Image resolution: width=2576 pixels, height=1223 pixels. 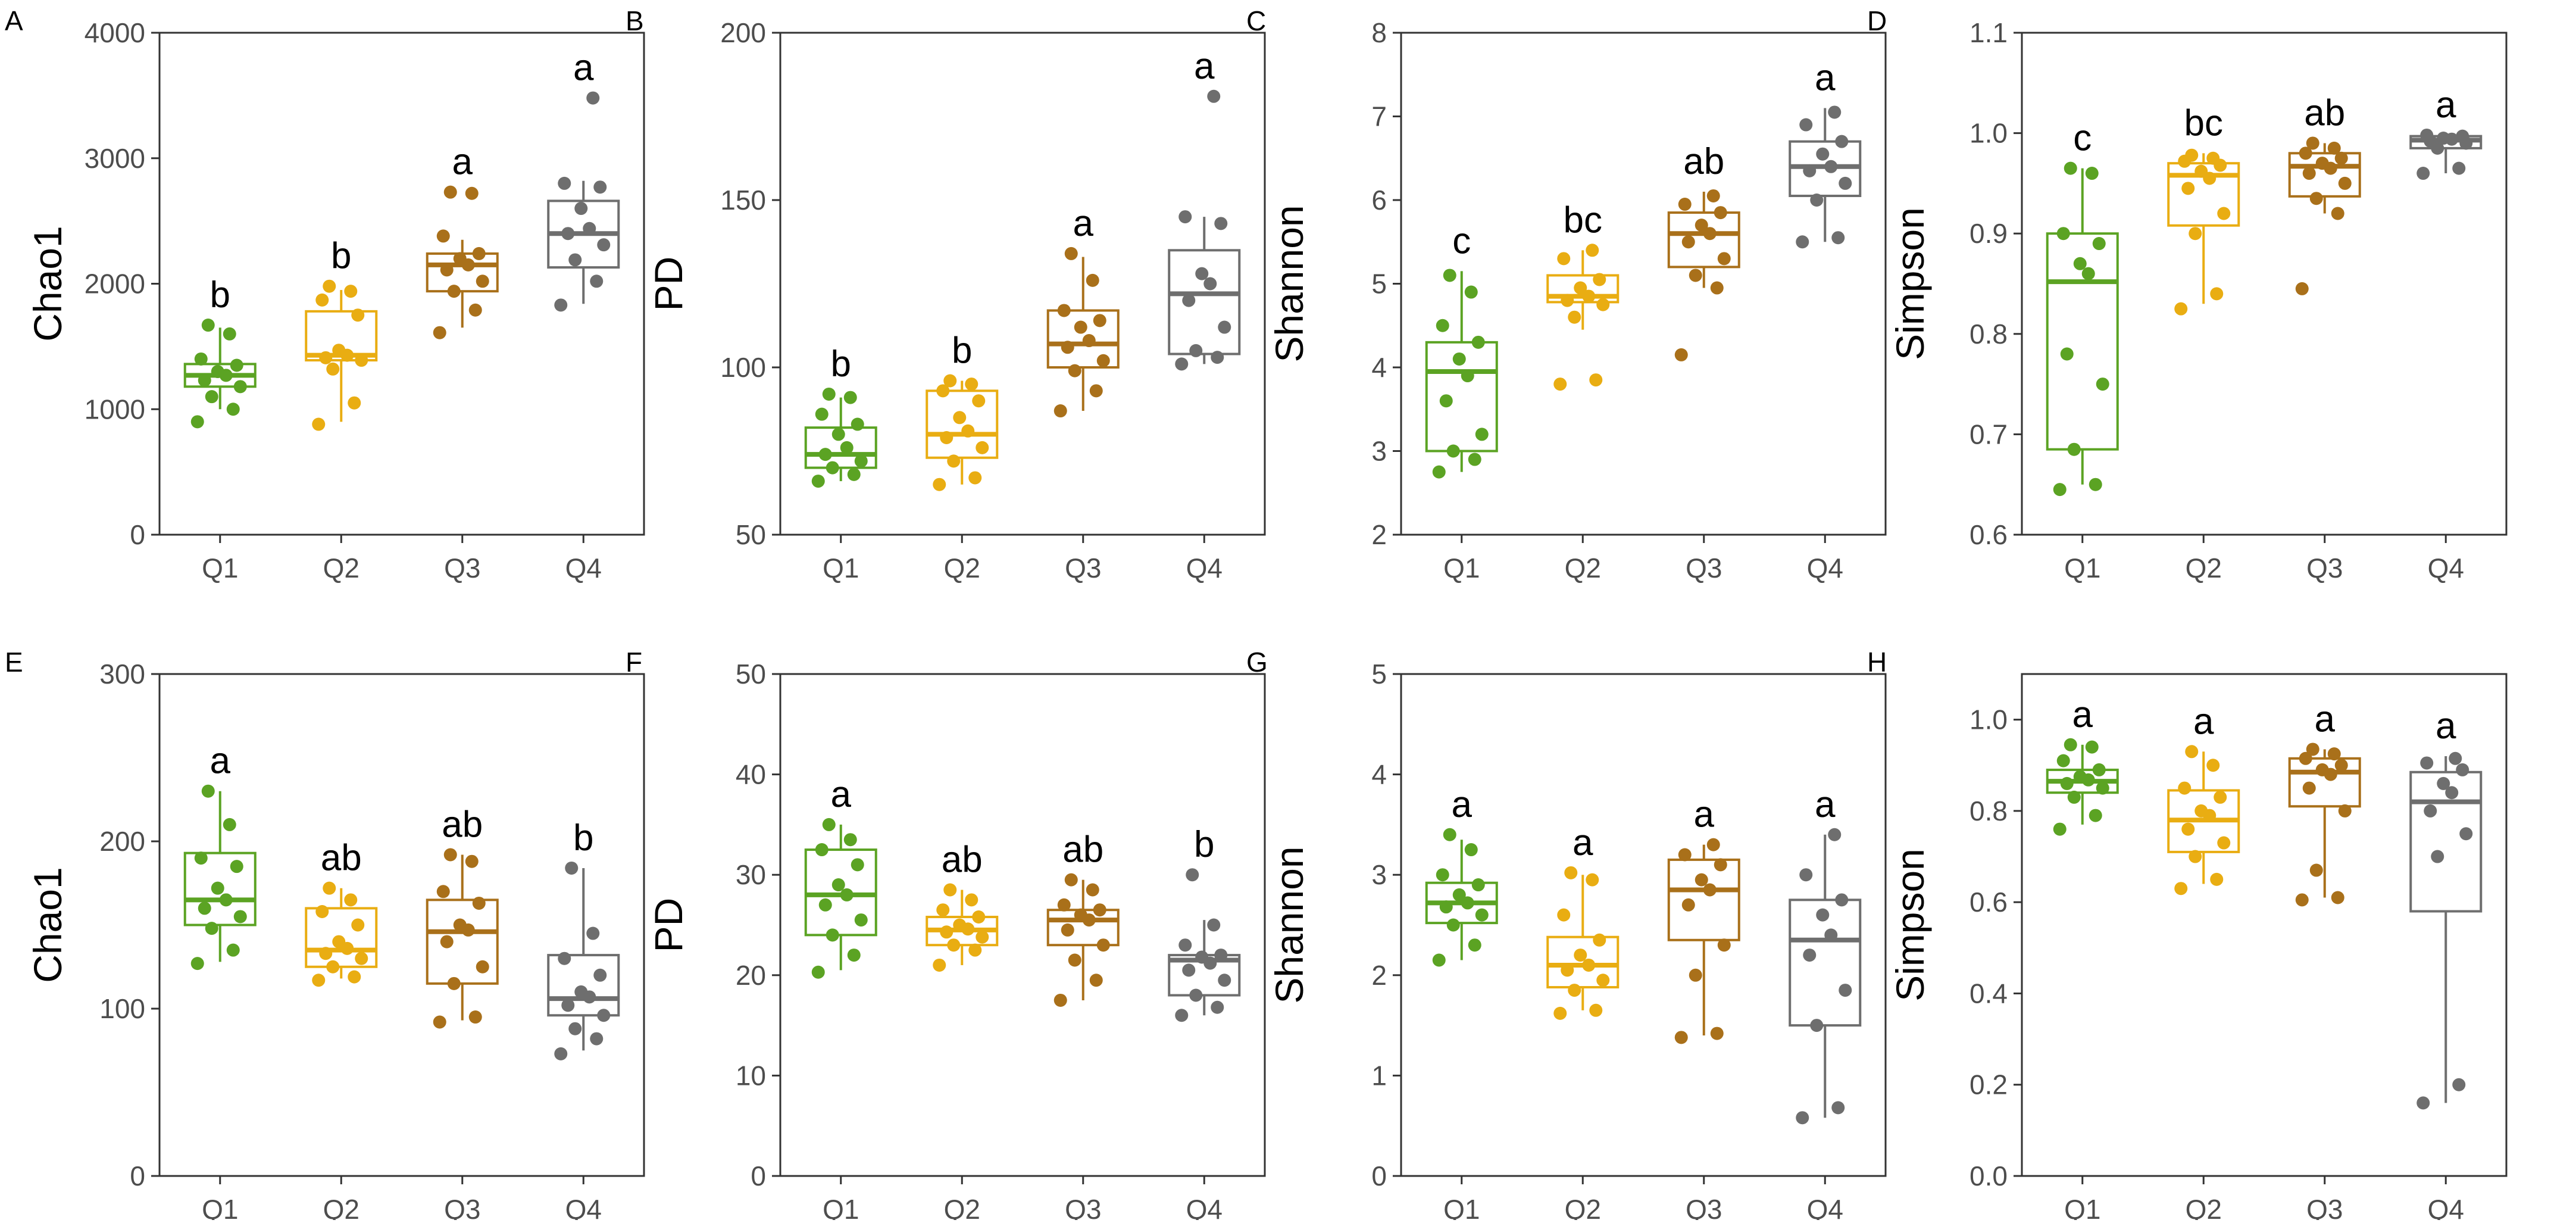 I want to click on y-tick-label: 2, so click(x=1379, y=534).